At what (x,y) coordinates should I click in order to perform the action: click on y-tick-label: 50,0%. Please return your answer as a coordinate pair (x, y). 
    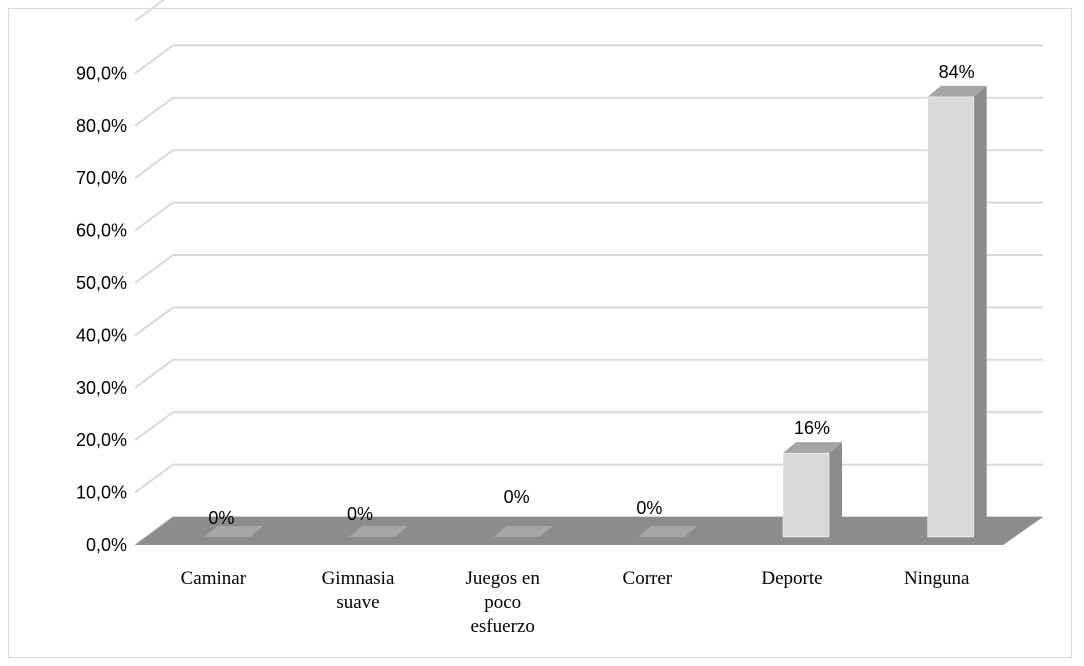
    Looking at the image, I should click on (101, 283).